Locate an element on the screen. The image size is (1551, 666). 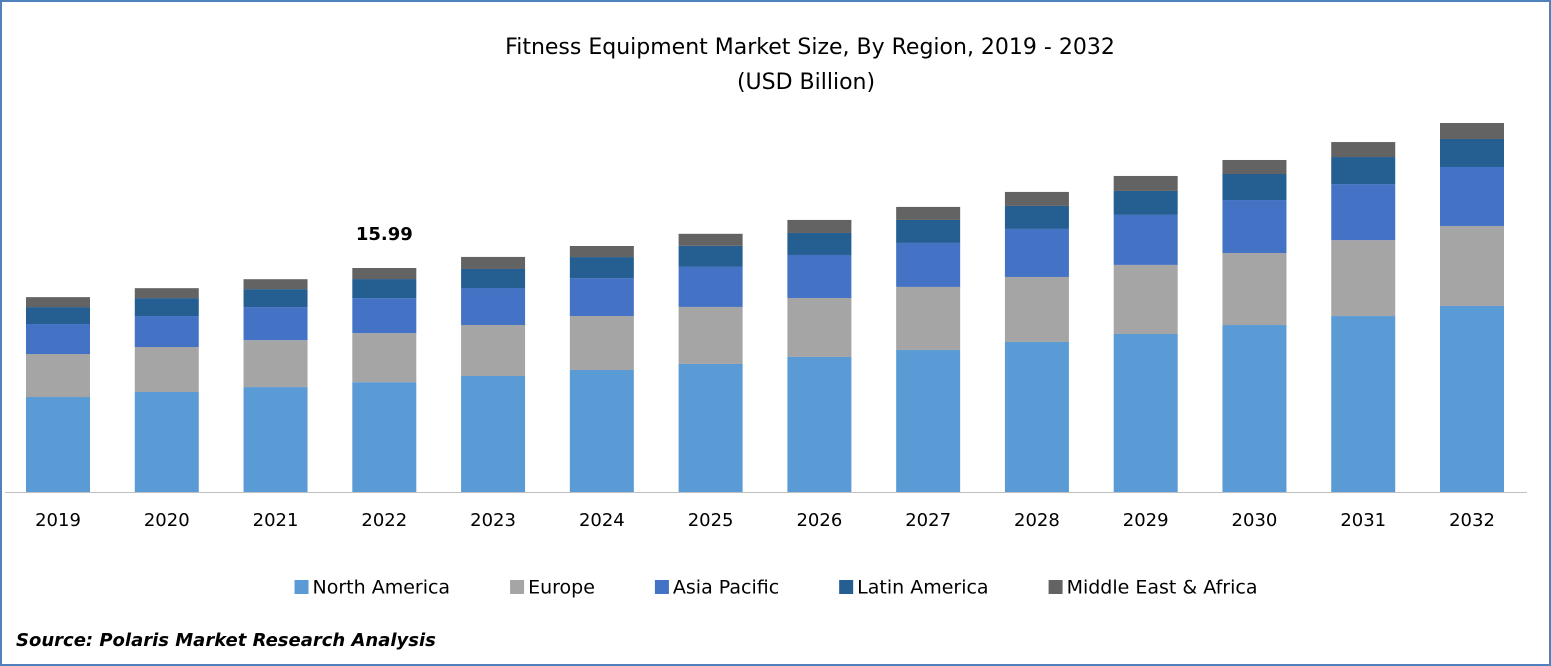
x-tick-label: 2027 is located at coordinates (928, 520).